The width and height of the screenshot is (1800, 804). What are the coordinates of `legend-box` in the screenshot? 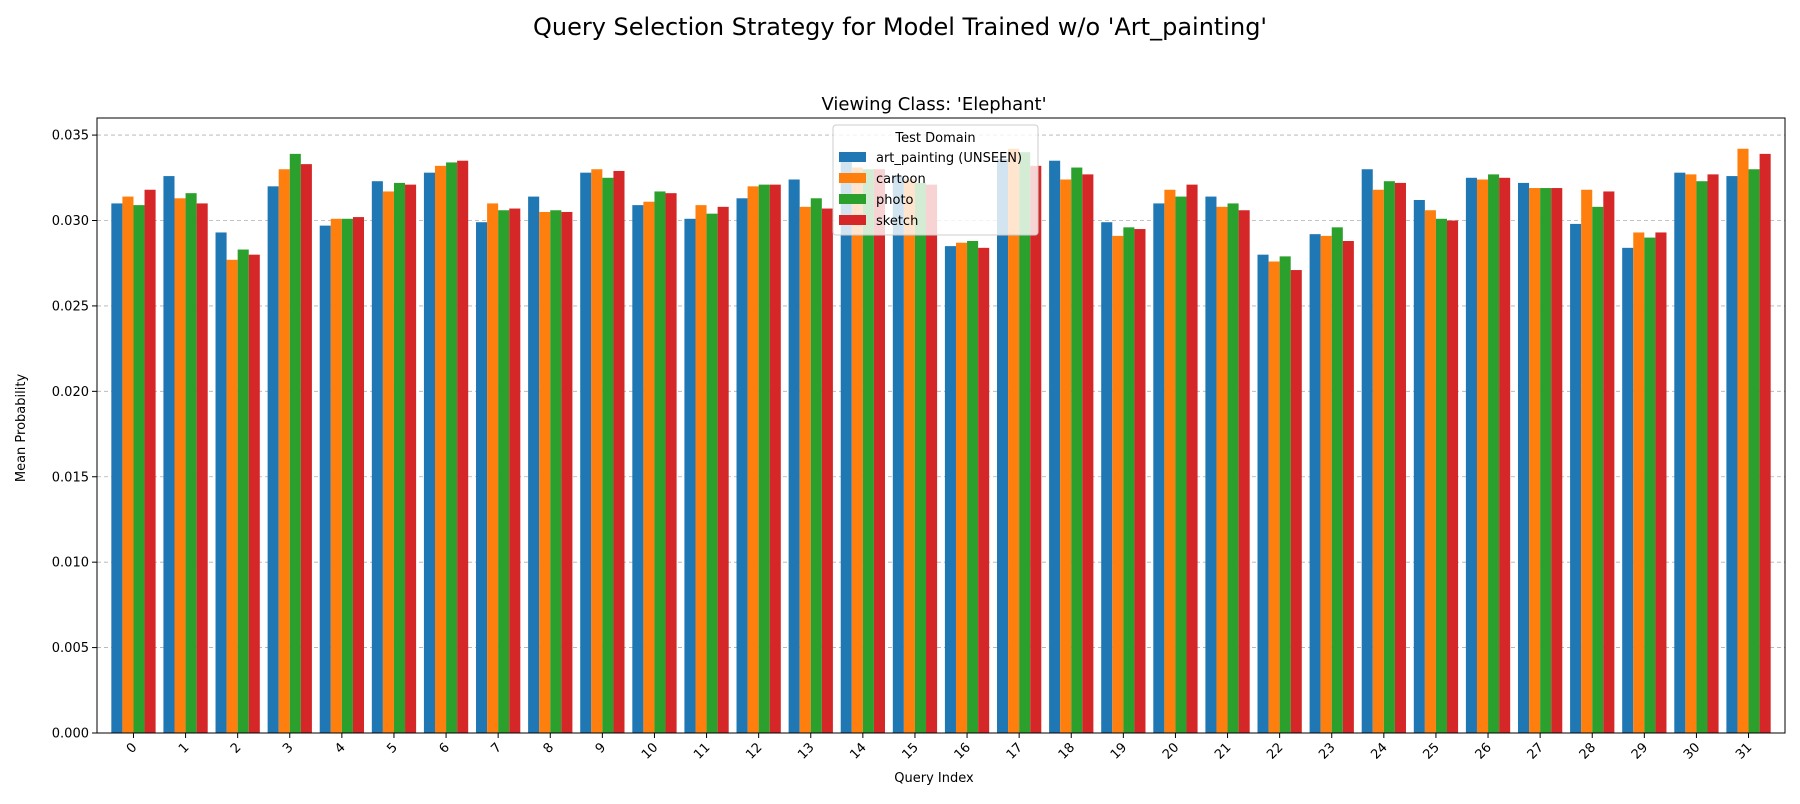 It's located at (935, 180).